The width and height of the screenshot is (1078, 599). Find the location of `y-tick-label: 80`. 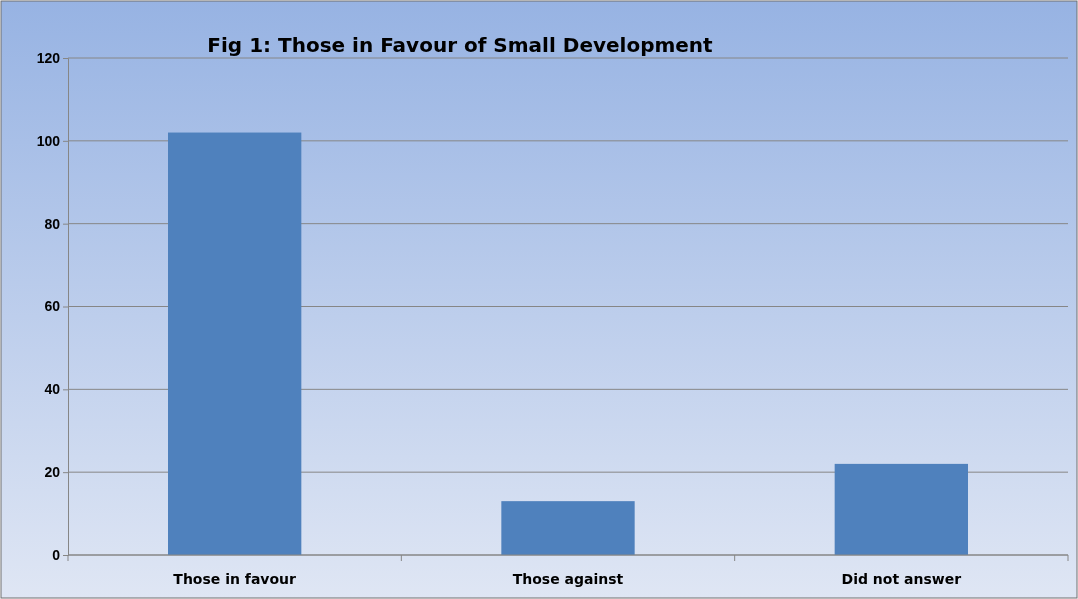

y-tick-label: 80 is located at coordinates (52, 223).